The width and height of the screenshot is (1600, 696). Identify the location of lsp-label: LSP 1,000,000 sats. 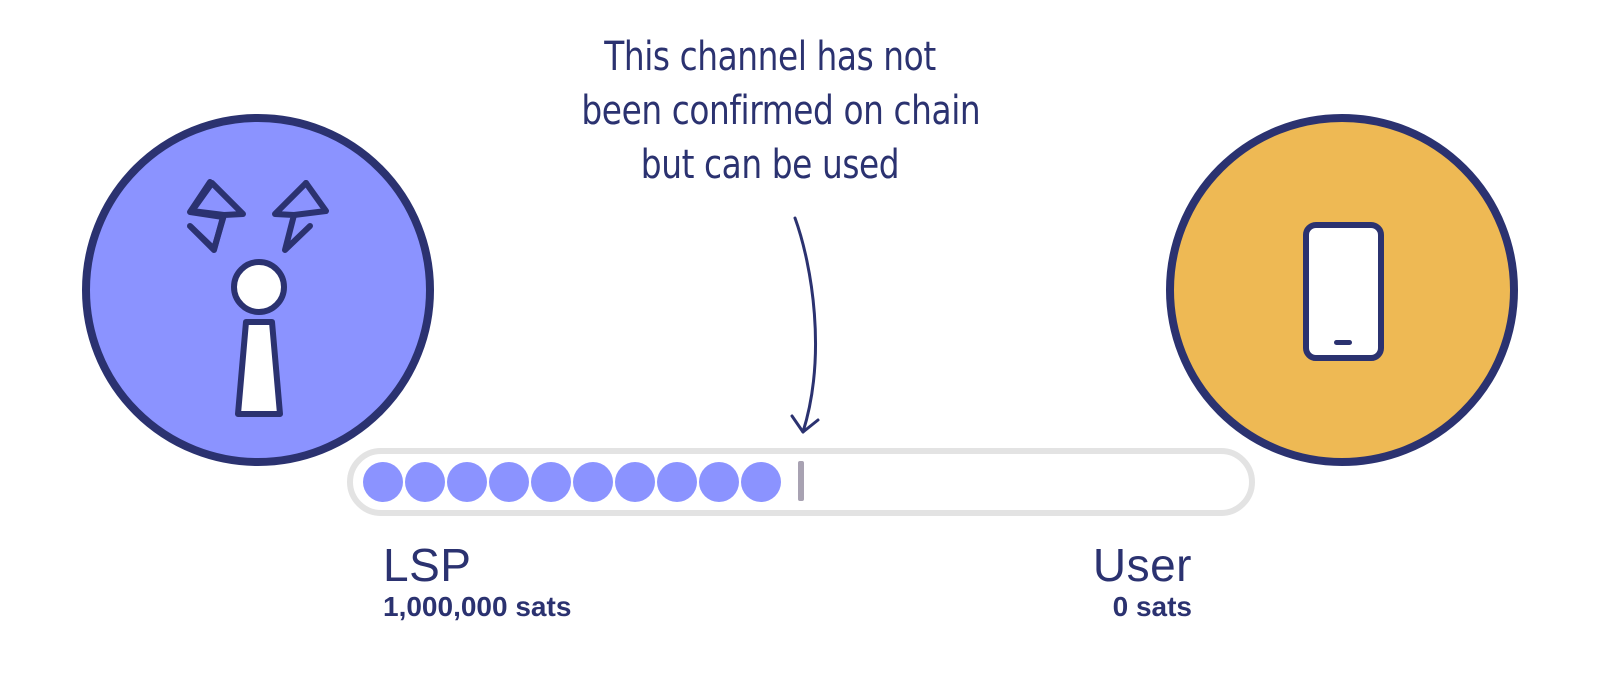
(477, 582).